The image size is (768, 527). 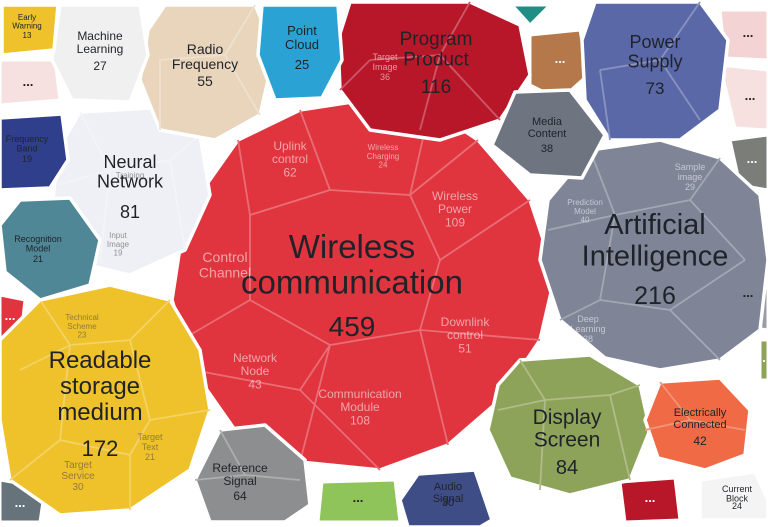 I want to click on cell-recognition-model-shape, so click(x=51, y=249).